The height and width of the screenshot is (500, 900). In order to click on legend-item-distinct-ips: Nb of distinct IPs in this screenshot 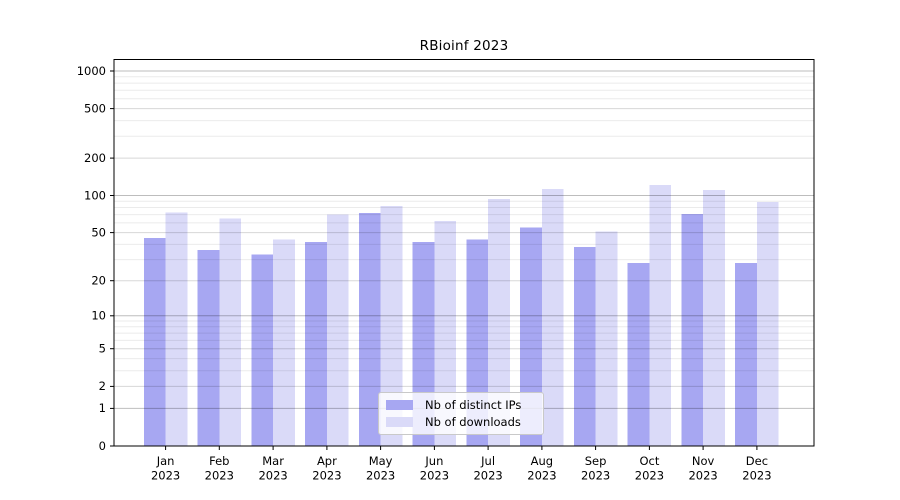, I will do `click(460, 405)`.